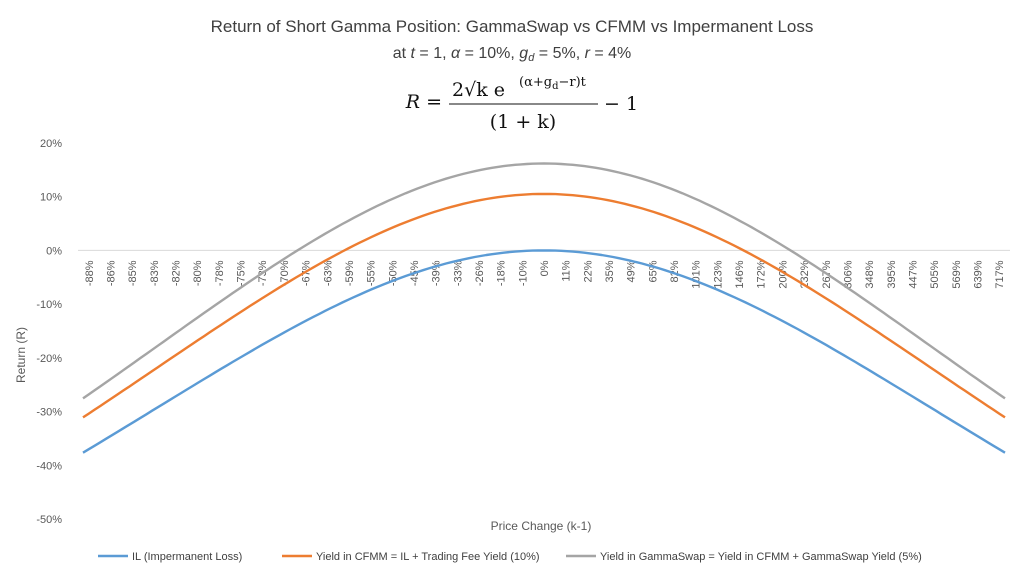  What do you see at coordinates (49, 520) in the screenshot?
I see `y-tick-label: -50%` at bounding box center [49, 520].